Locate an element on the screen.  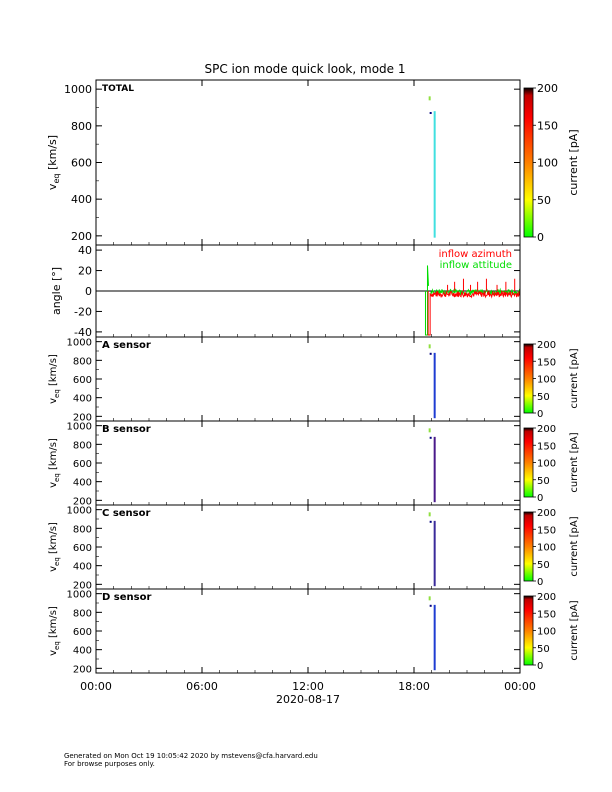
x-date-label: 2020-08-17 is located at coordinates (308, 699).